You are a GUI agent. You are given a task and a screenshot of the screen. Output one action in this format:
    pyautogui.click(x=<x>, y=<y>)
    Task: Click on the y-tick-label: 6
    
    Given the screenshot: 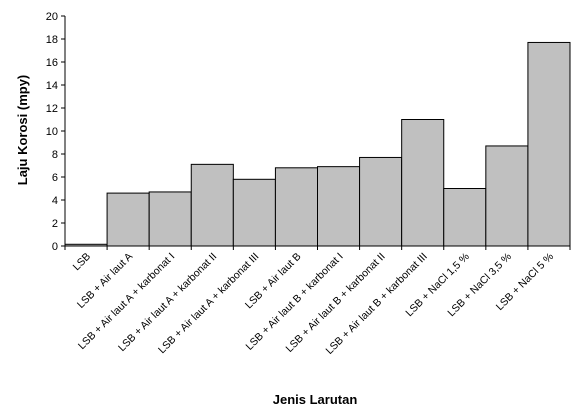 What is the action you would take?
    pyautogui.click(x=55, y=178)
    